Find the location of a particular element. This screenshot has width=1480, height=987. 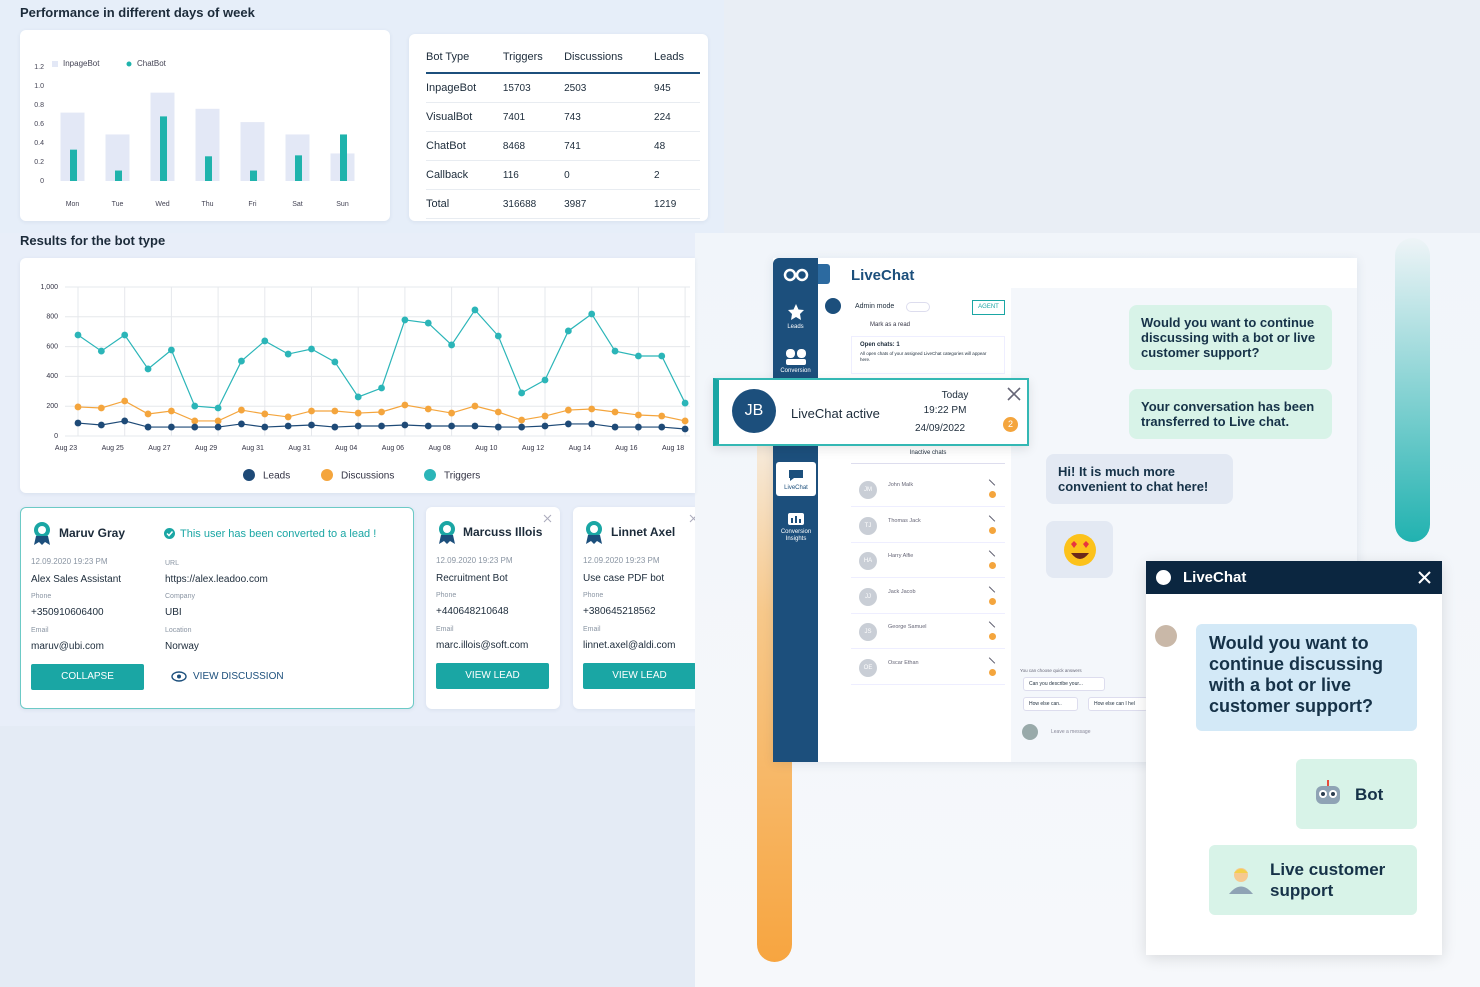

teal-bar is located at coordinates (1412, 390).